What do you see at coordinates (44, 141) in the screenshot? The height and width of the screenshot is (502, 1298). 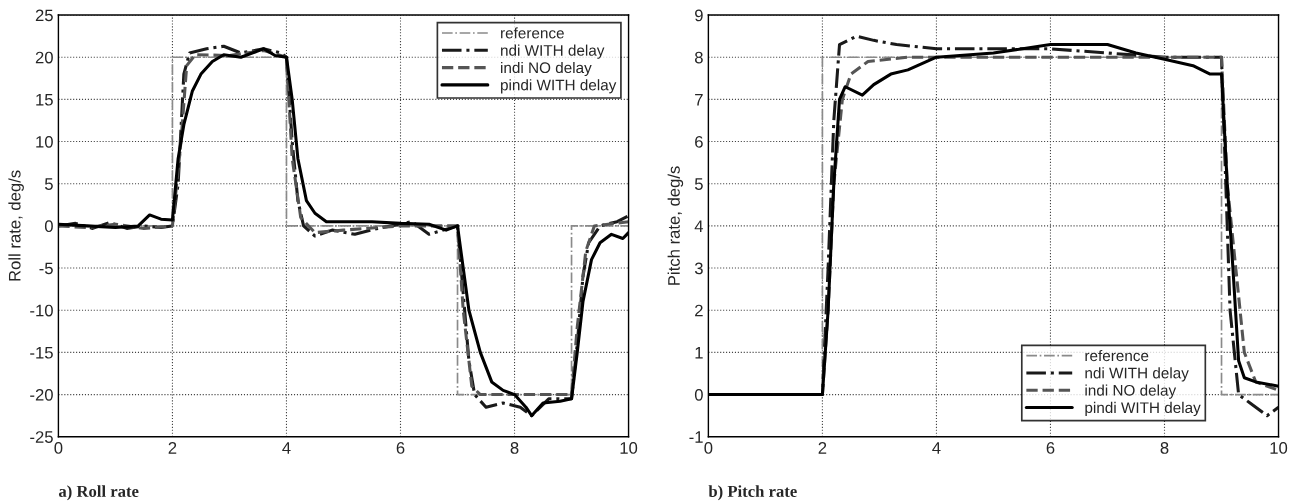 I see `y-tick-label: 10` at bounding box center [44, 141].